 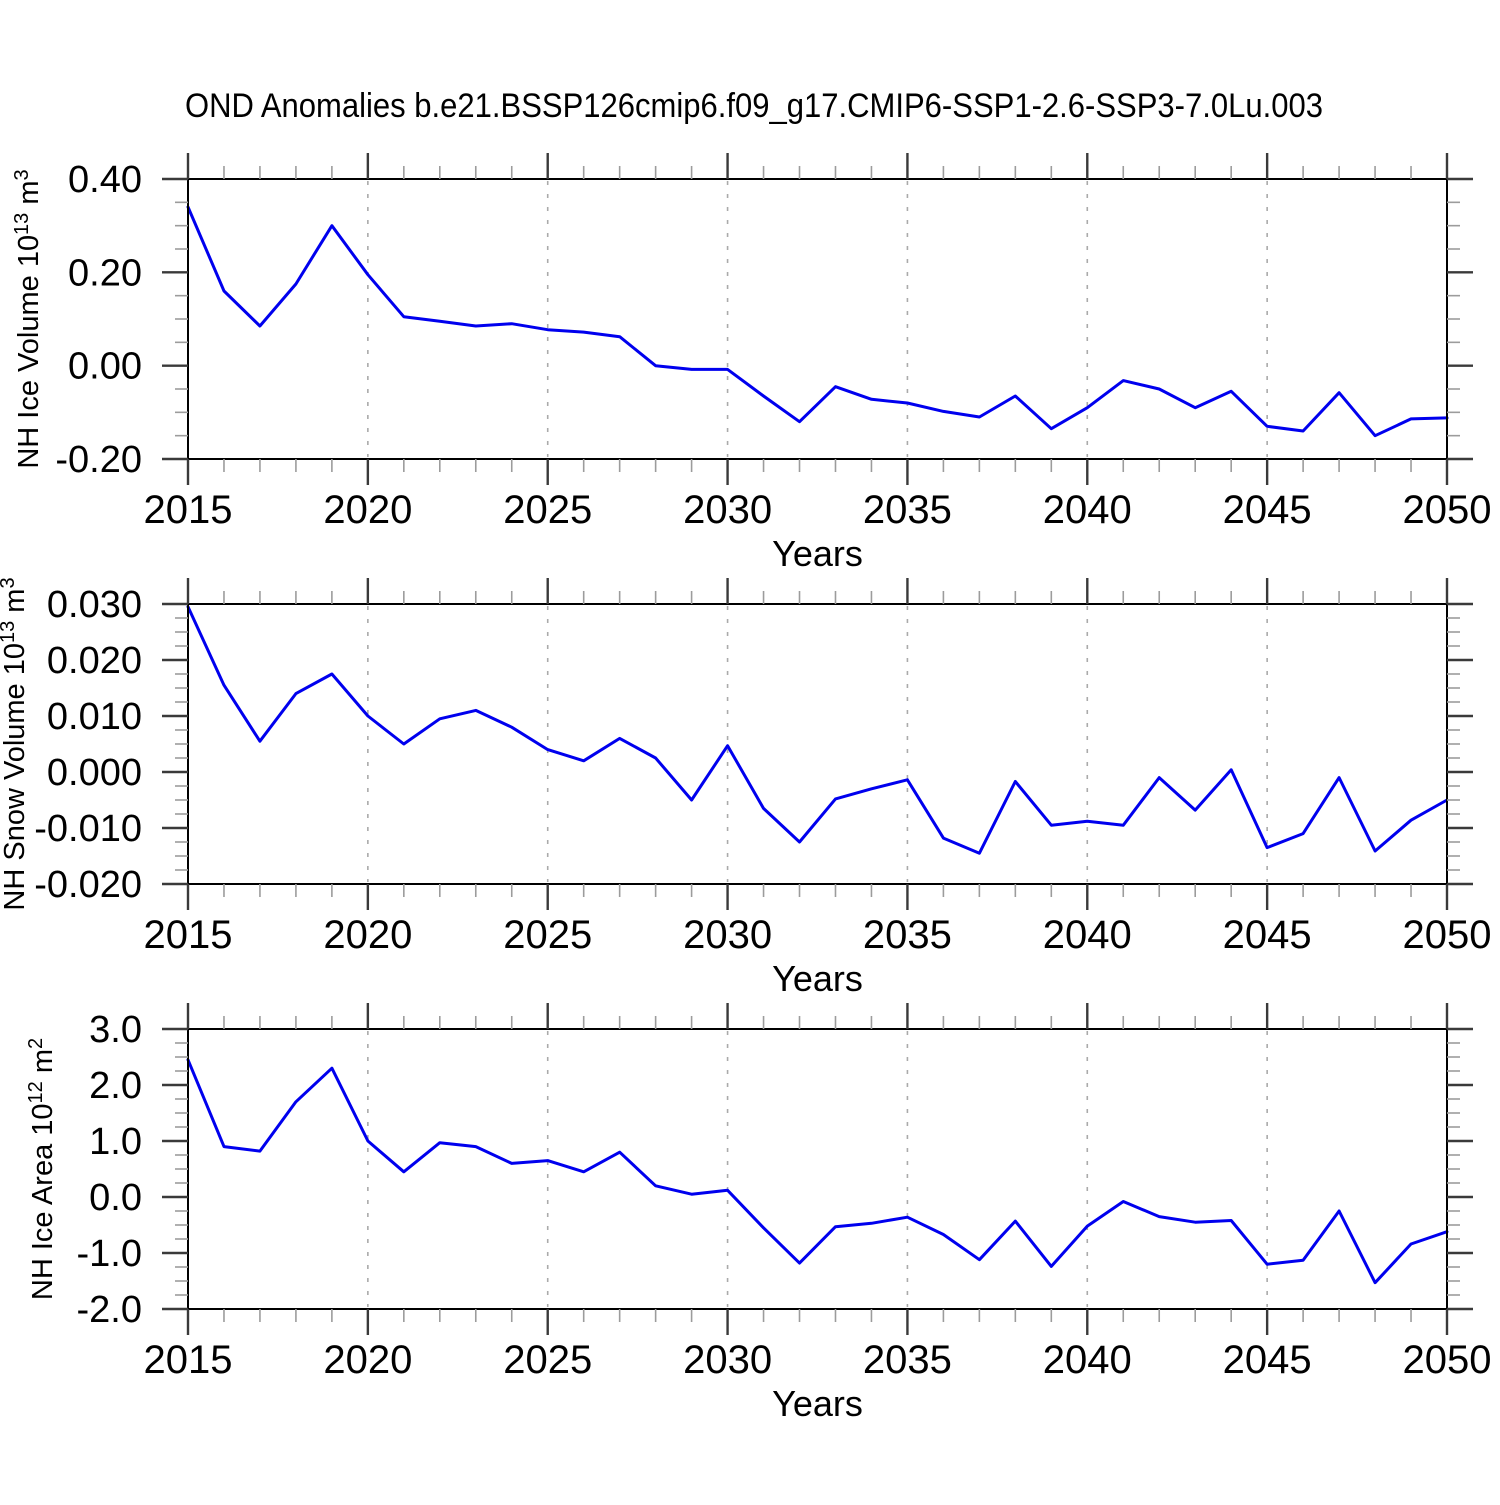 I want to click on y-tick-label: 0.0, so click(x=115, y=1198).